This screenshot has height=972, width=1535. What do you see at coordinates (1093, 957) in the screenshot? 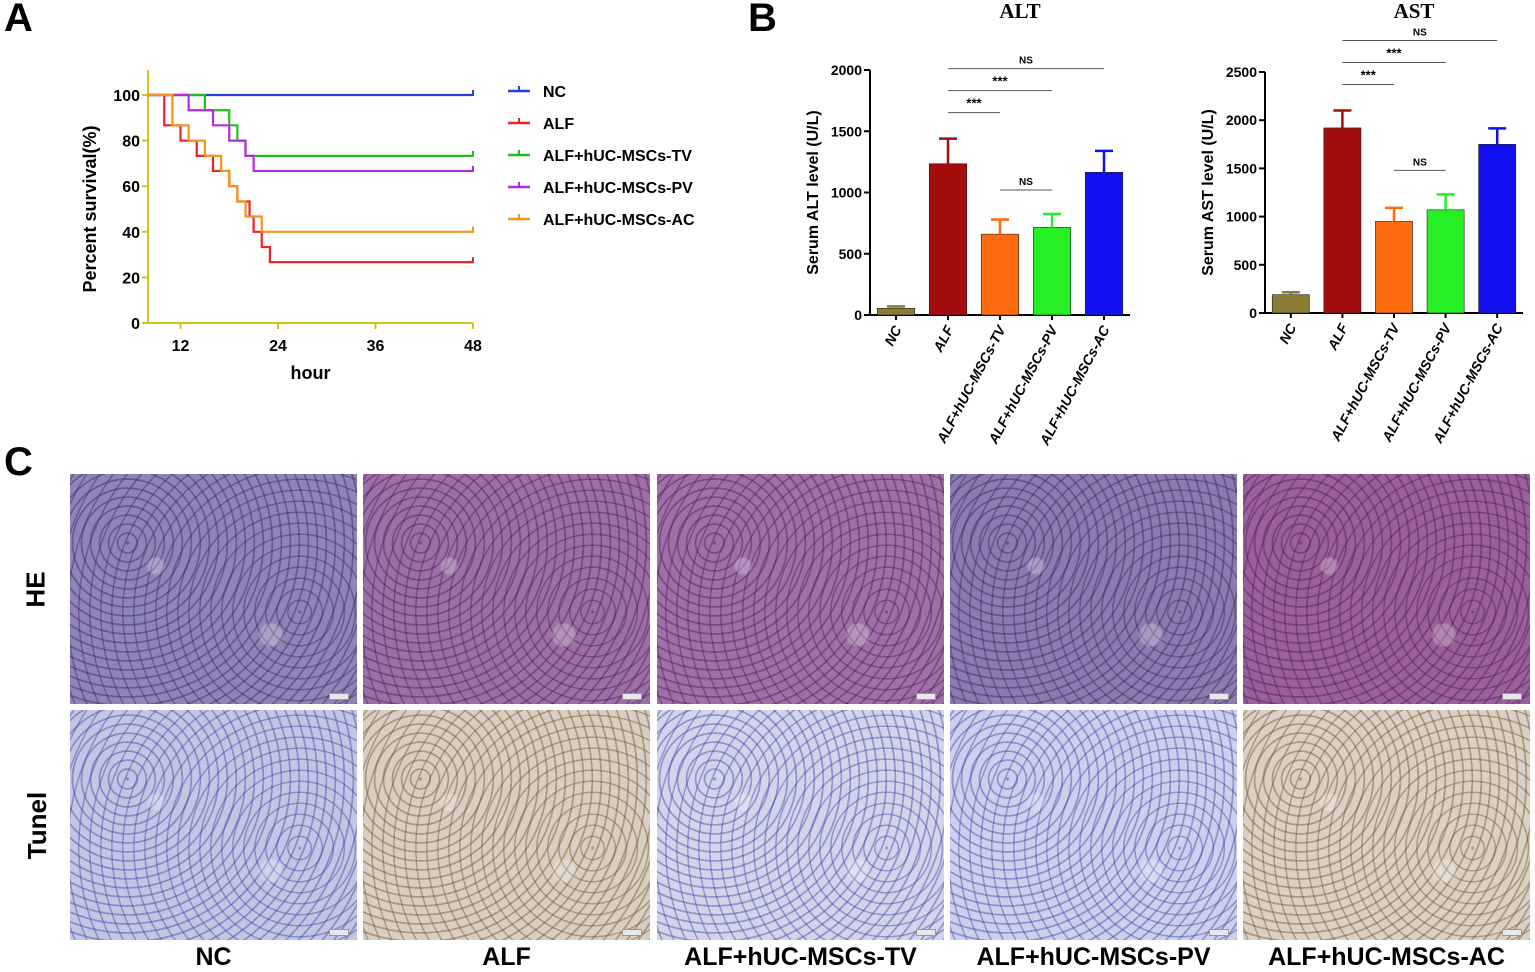
I see `column-label-3: ALF+hUC-MSCs-PV` at bounding box center [1093, 957].